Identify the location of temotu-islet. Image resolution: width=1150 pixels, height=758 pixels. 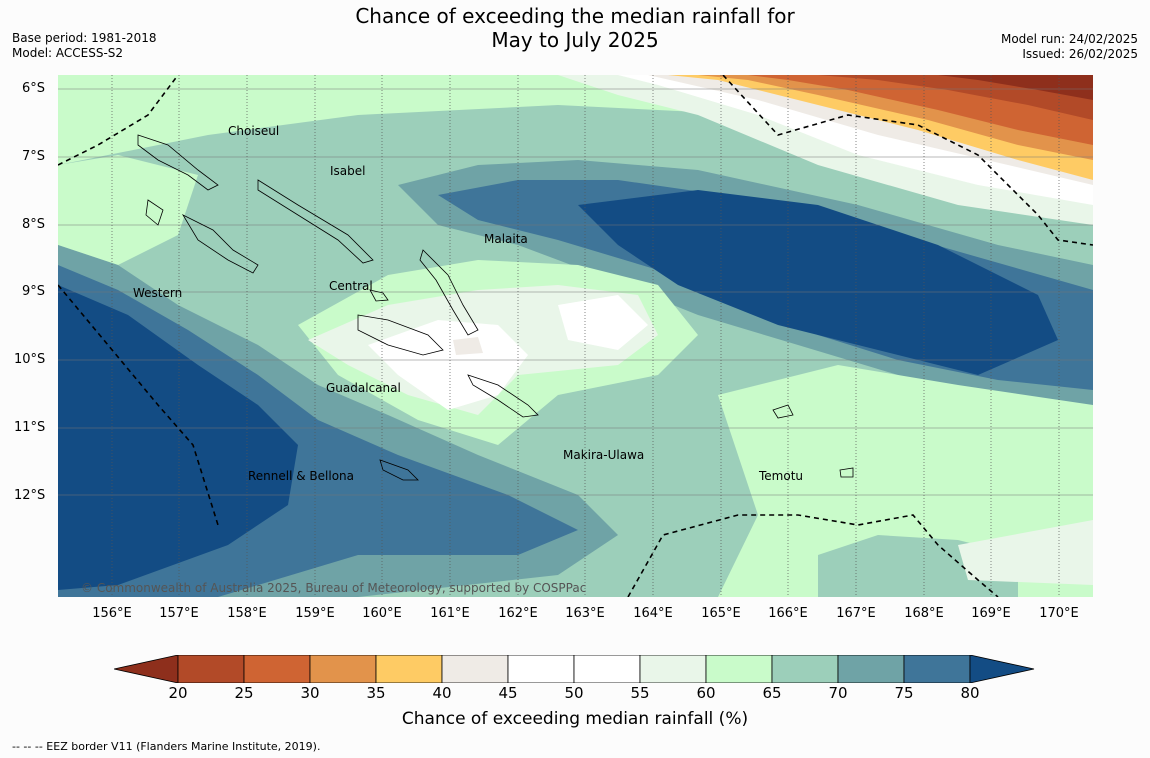
(846, 472).